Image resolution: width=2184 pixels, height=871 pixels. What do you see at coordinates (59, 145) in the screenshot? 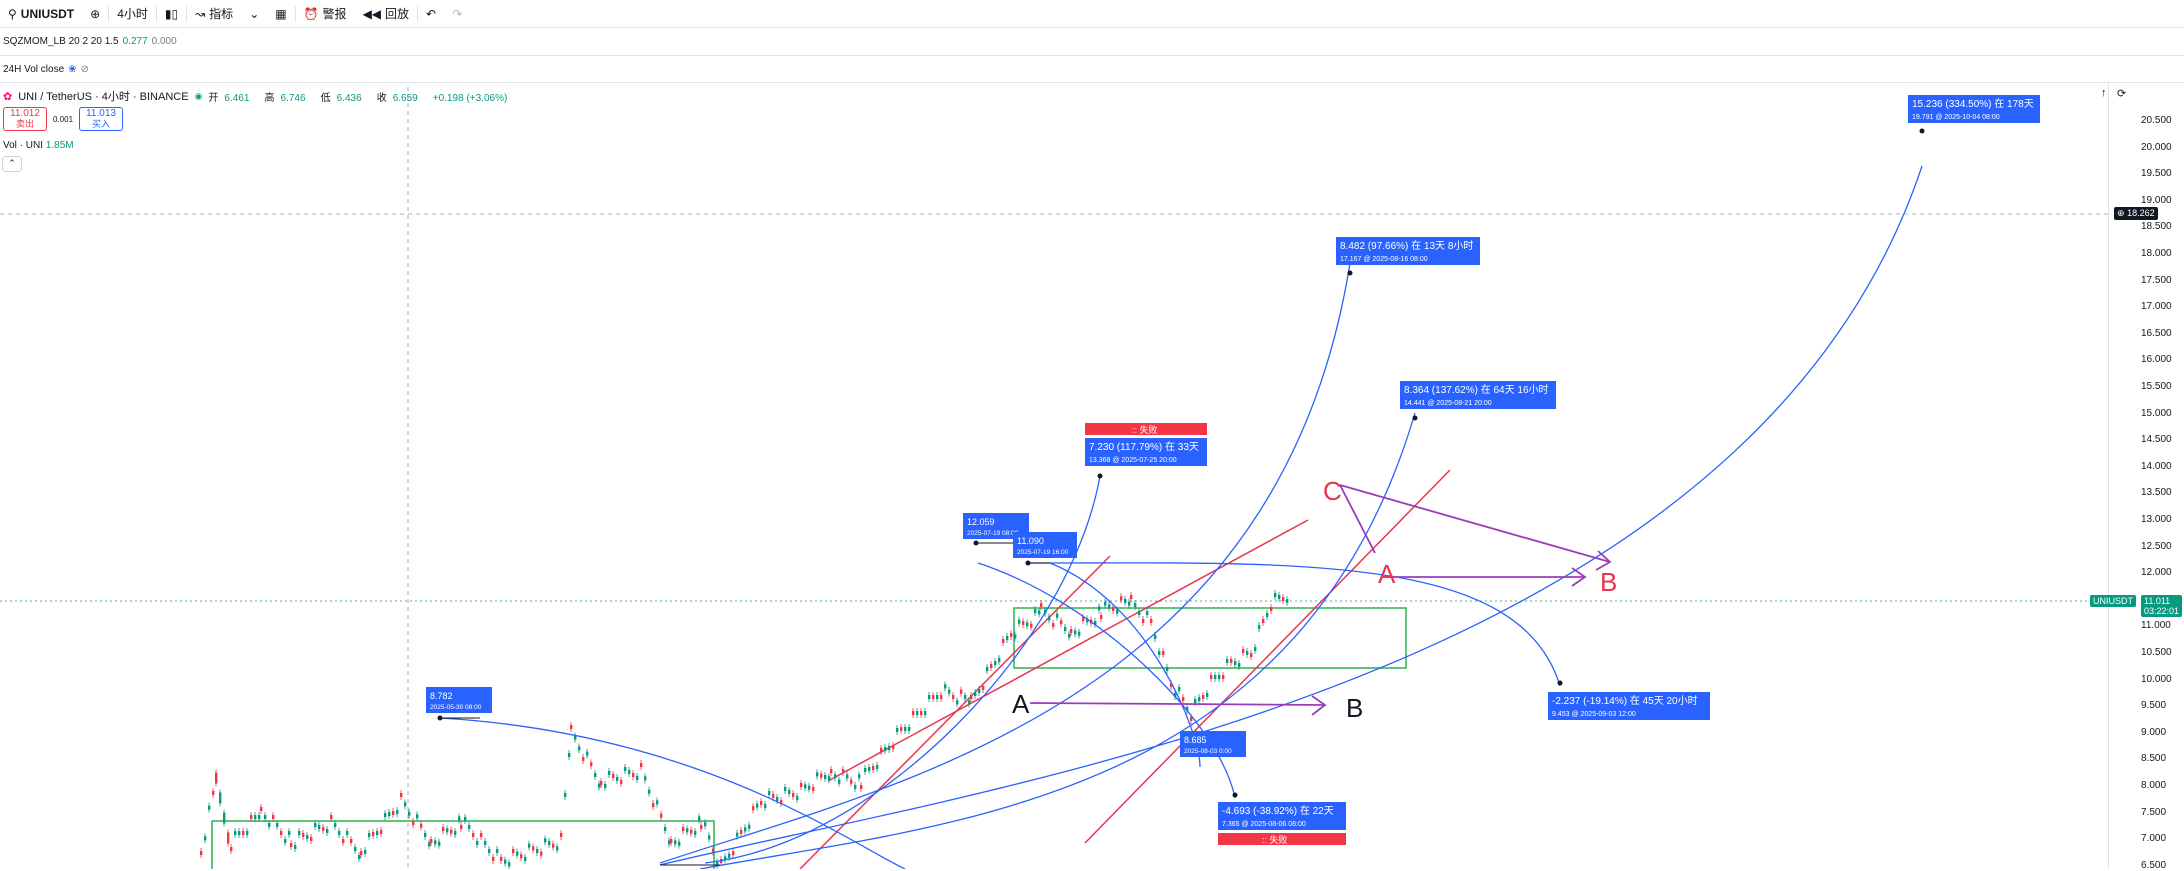
I see `volume-value: 1.85M` at bounding box center [59, 145].